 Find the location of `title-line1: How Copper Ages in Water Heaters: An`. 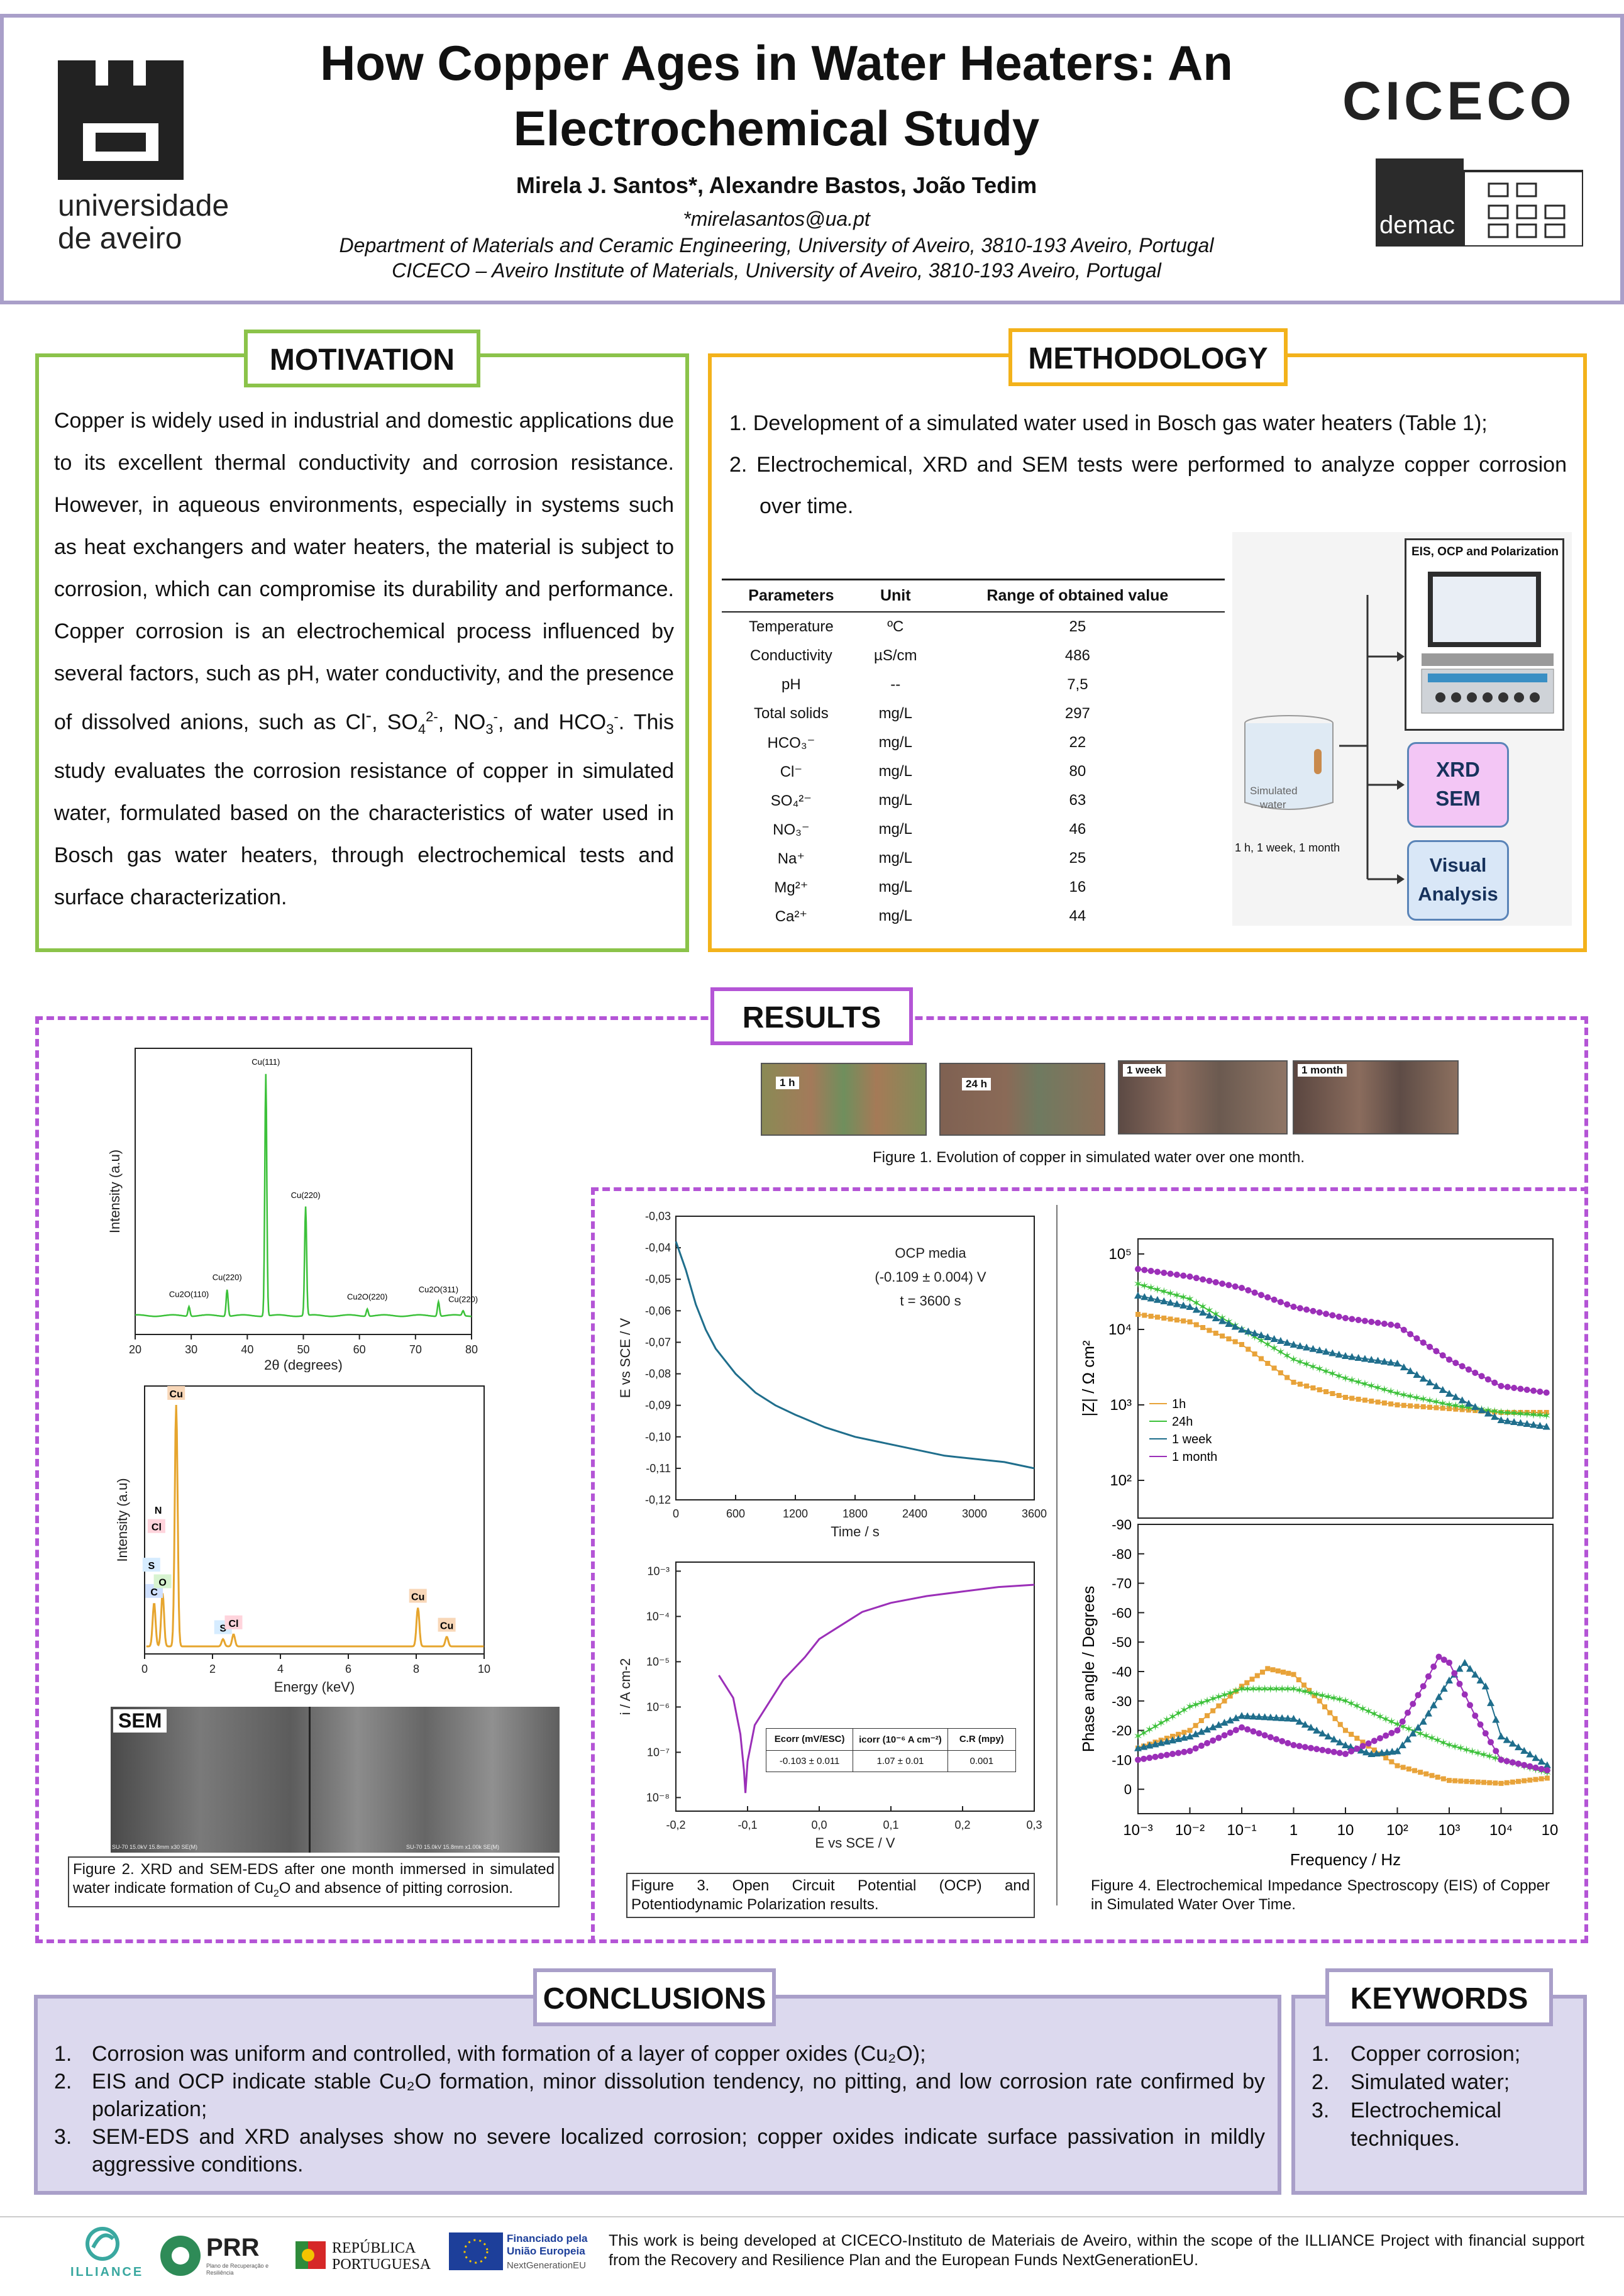

title-line1: How Copper Ages in Water Heaters: An is located at coordinates (776, 63).